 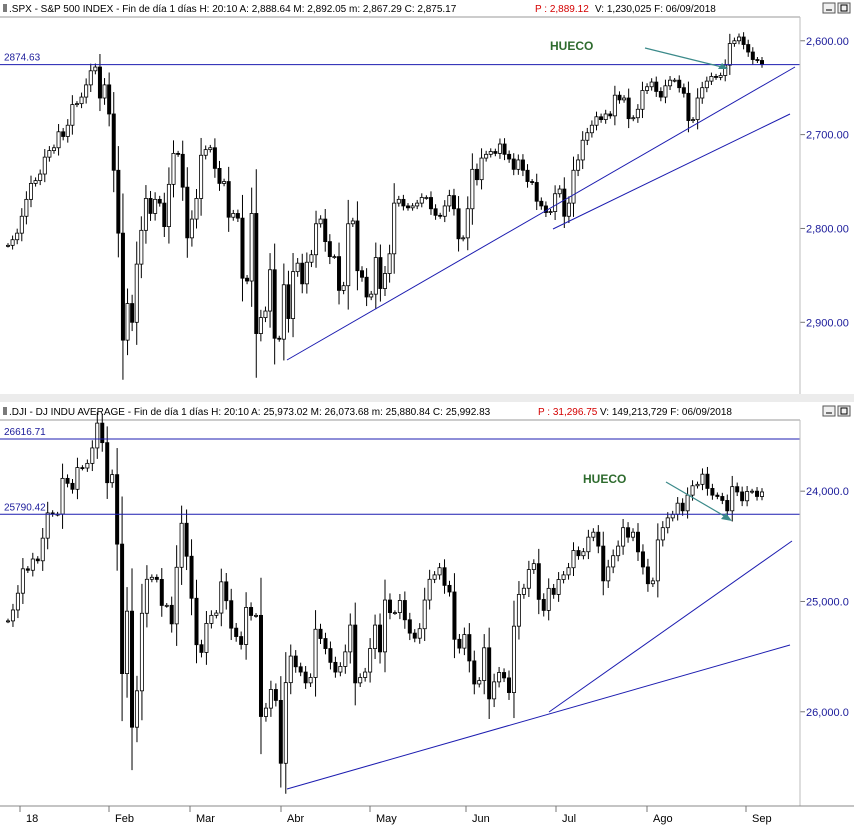 I want to click on y-tick-label: 2,700.00, so click(x=827, y=136).